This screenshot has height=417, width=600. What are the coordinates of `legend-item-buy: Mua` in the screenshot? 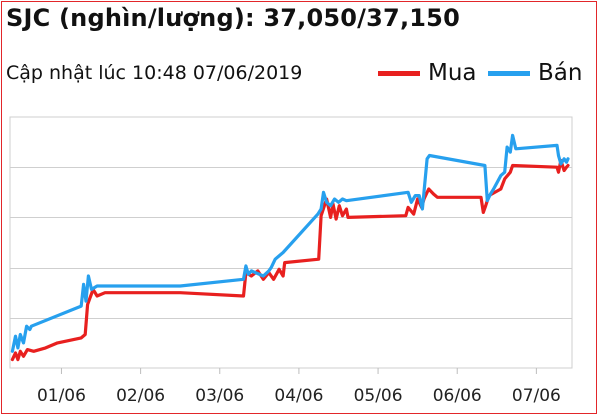 It's located at (427, 73).